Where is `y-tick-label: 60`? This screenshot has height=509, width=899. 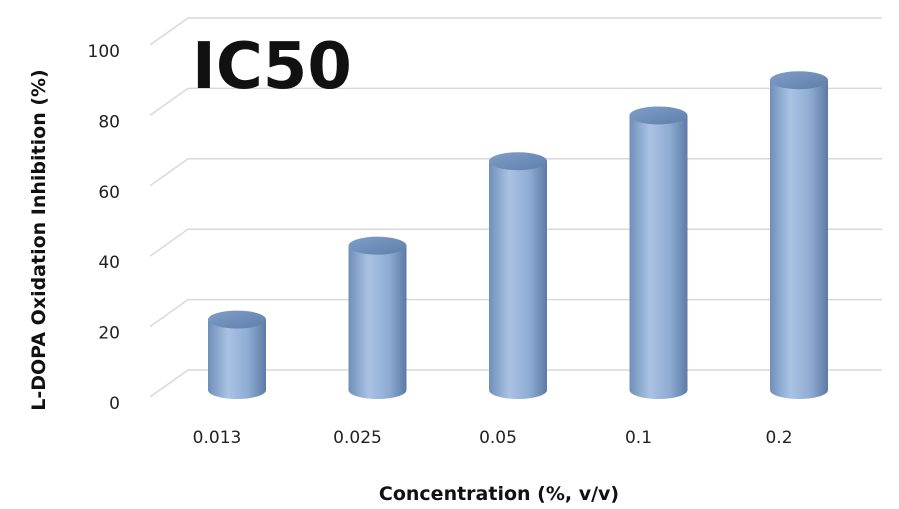
y-tick-label: 60 is located at coordinates (109, 193).